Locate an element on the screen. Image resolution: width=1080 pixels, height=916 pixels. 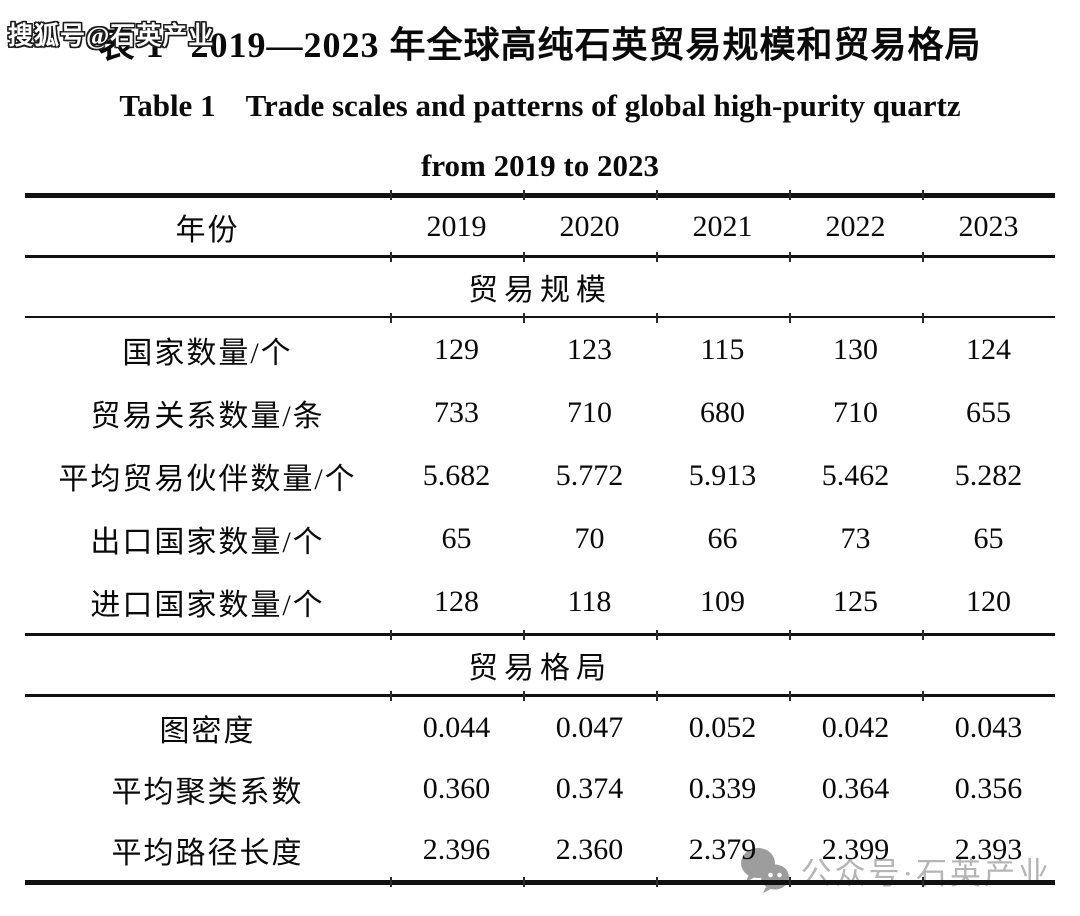
cell-value: 2.396 is located at coordinates (456, 849).